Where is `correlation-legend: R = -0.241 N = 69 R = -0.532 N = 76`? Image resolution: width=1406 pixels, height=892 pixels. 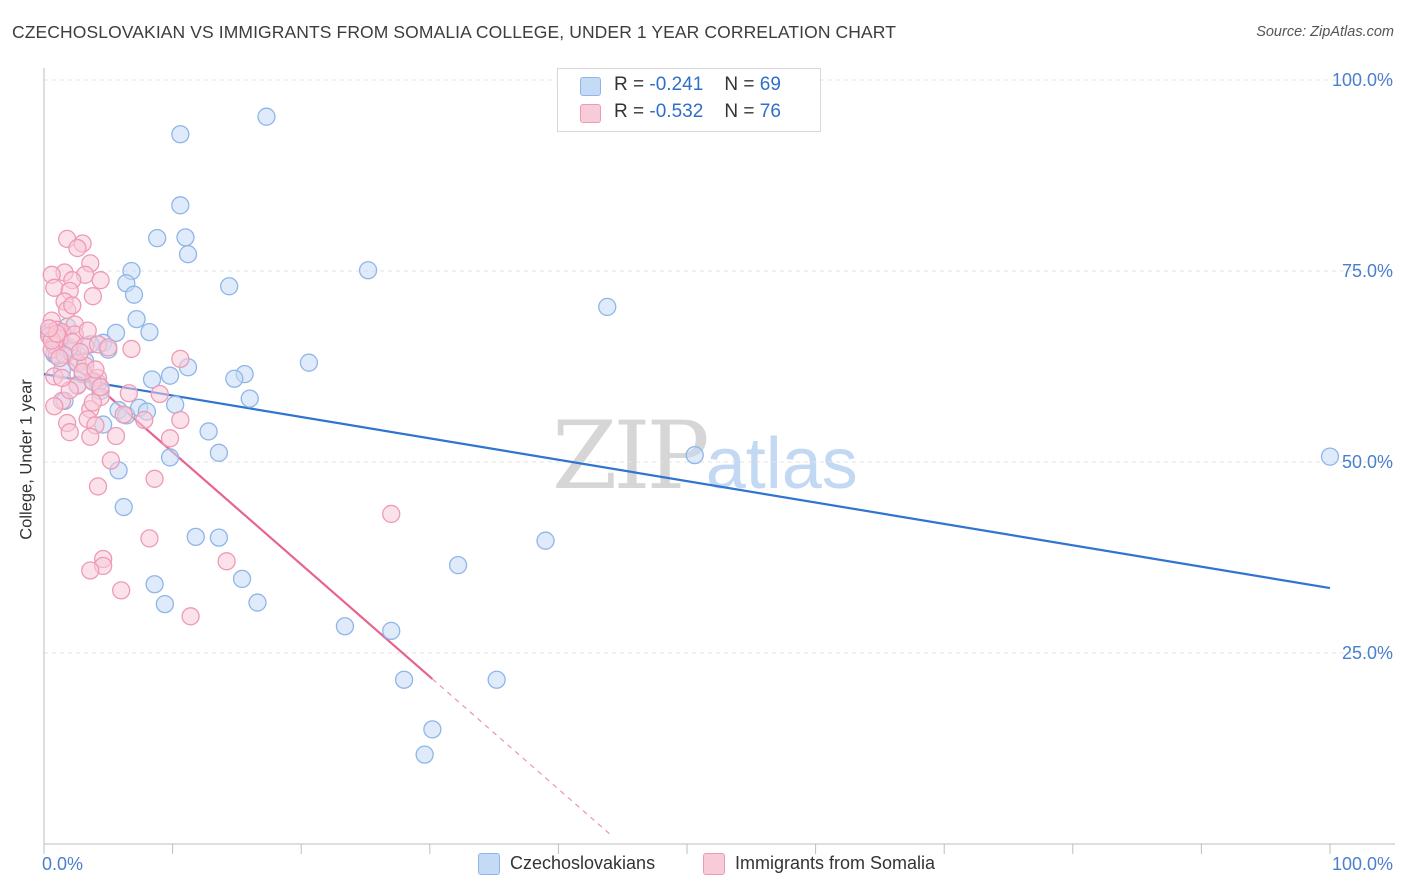 correlation-legend: R = -0.241 N = 69 R = -0.532 N = 76 is located at coordinates (689, 100).